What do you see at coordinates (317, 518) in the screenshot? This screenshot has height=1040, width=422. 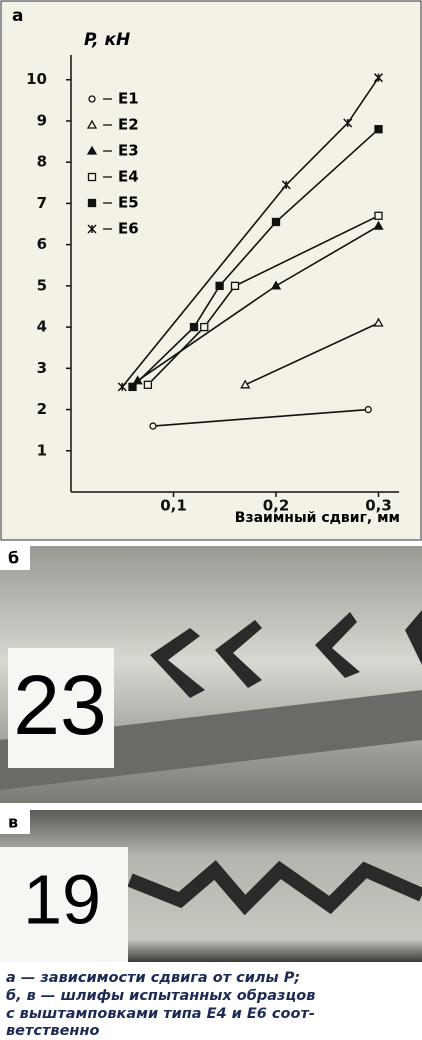 I see `x-axis-label: Взаимный сдвиг, мм` at bounding box center [317, 518].